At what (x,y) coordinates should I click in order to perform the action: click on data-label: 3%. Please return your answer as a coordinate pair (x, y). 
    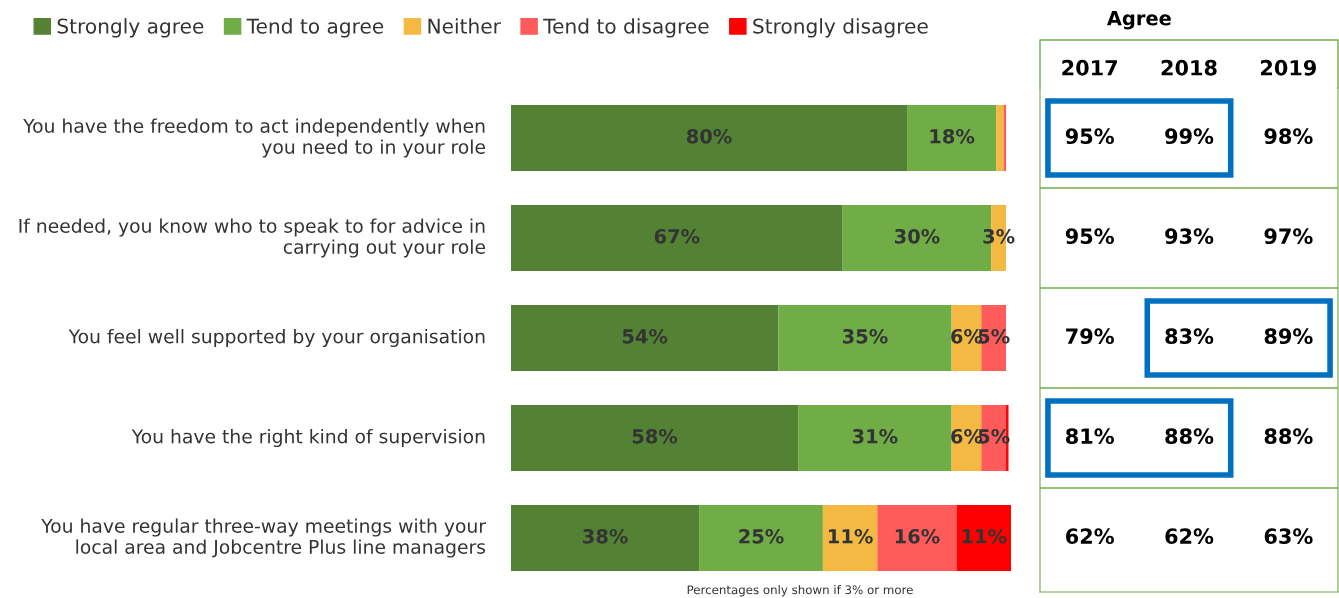
    Looking at the image, I should click on (999, 236).